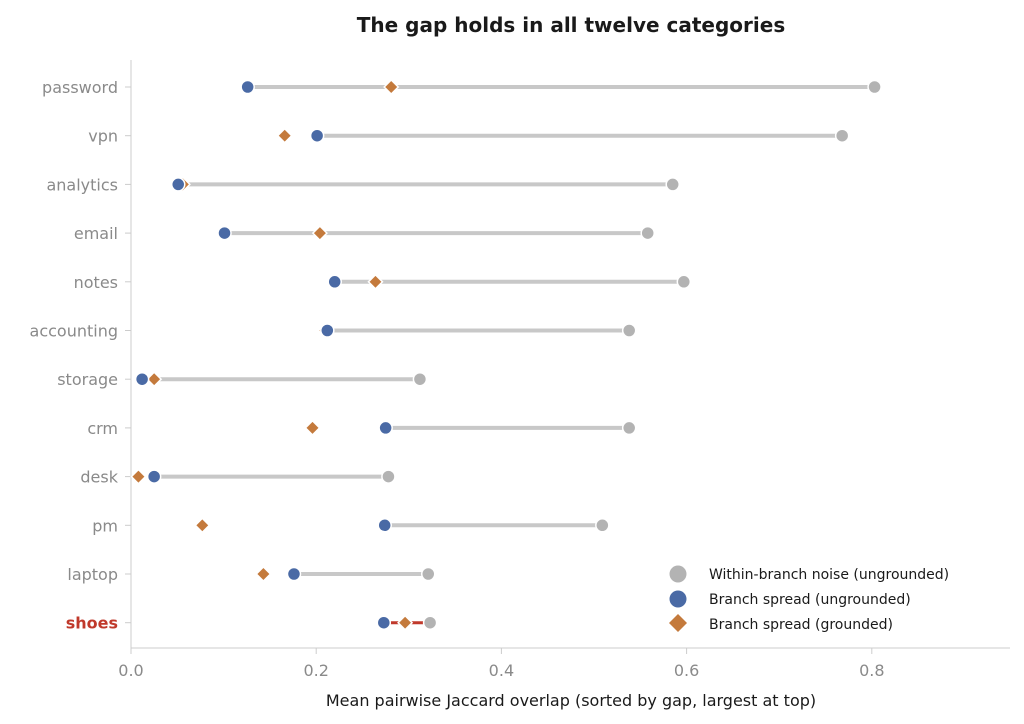  Describe the element at coordinates (829, 575) in the screenshot. I see `legend-label-noise: Within-branch noise (ungrounded)` at that location.